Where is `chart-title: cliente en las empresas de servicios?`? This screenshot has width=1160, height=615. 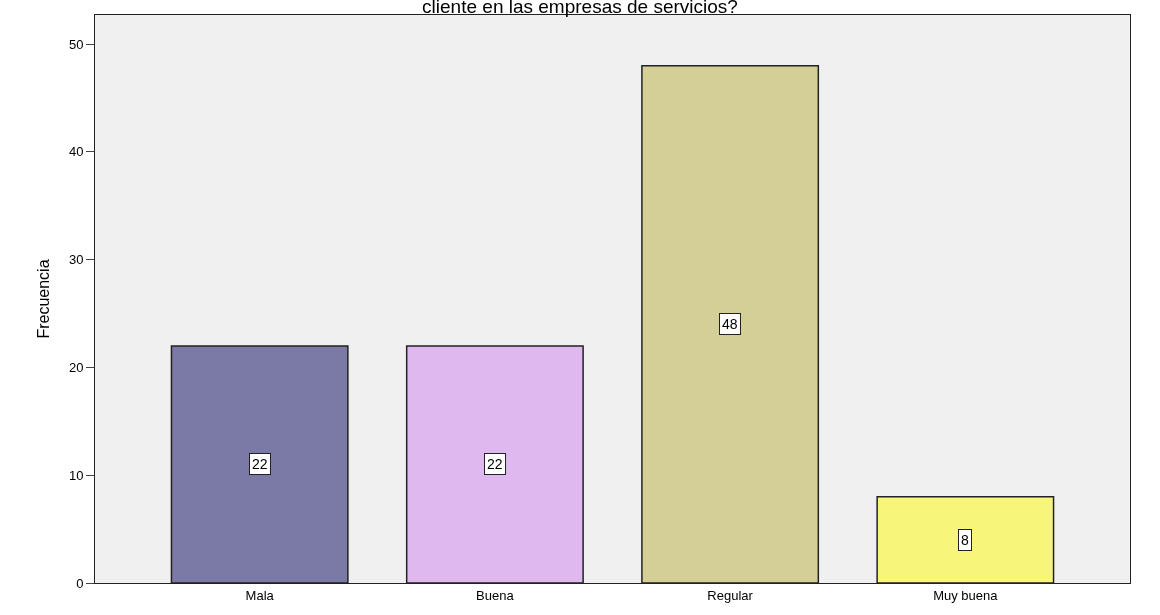 chart-title: cliente en las empresas de servicios? is located at coordinates (580, 9).